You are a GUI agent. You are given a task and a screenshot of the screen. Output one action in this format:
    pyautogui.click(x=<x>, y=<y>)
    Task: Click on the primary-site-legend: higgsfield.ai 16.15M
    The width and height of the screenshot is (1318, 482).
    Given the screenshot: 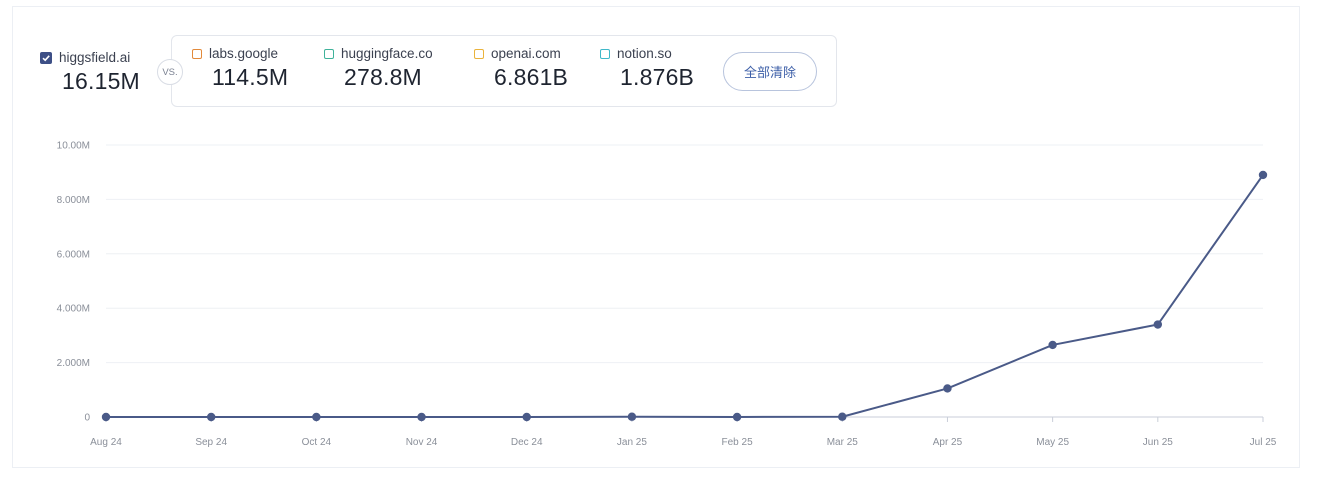 What is the action you would take?
    pyautogui.click(x=105, y=72)
    